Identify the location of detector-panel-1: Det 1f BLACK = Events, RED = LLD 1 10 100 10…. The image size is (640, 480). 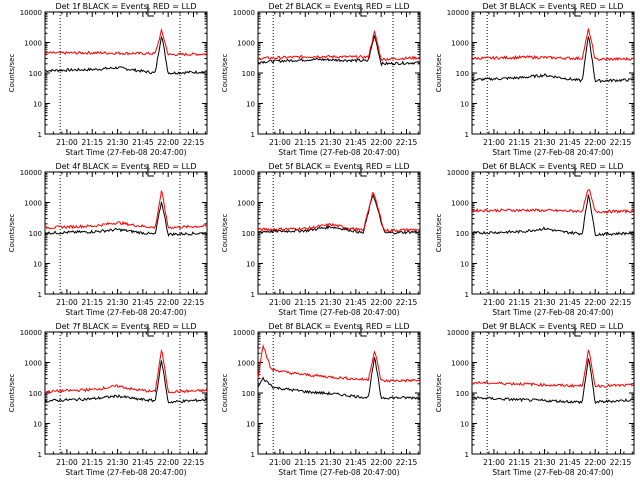
(108, 79).